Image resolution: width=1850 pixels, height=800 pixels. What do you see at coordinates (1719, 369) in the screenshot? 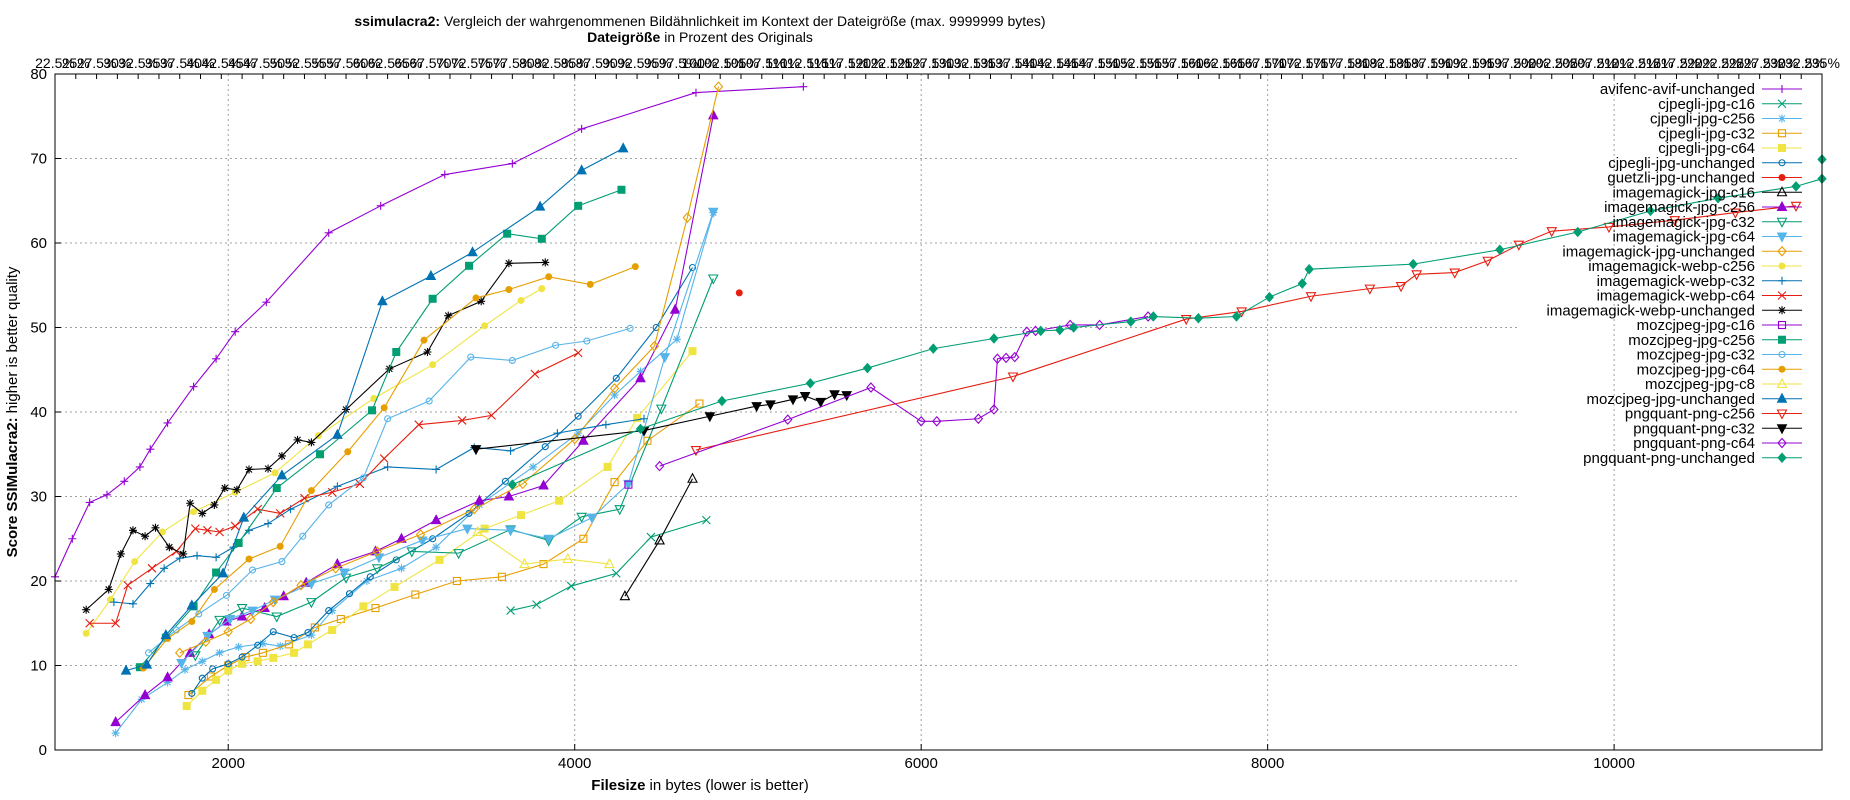
I see `legend-entry: mozcjpeg-jpg-c64` at bounding box center [1719, 369].